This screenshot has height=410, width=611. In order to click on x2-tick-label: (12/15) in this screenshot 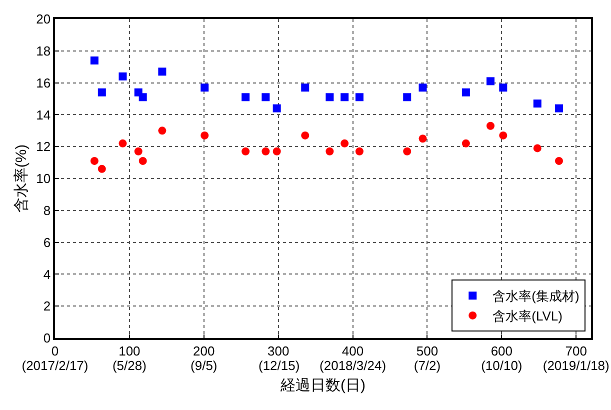, I will do `click(279, 365)`.